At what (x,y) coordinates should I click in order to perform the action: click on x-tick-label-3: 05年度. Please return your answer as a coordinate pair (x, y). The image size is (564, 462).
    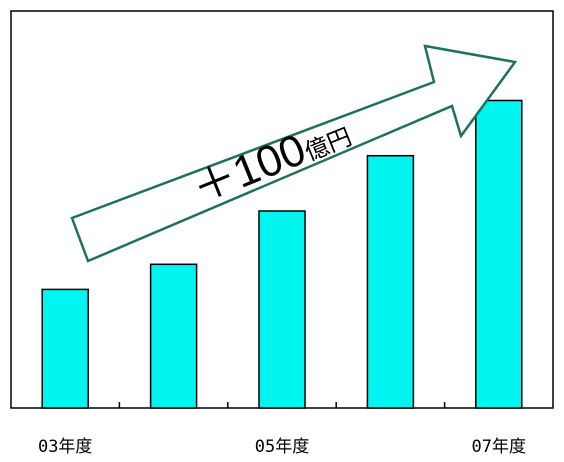
    Looking at the image, I should click on (282, 447).